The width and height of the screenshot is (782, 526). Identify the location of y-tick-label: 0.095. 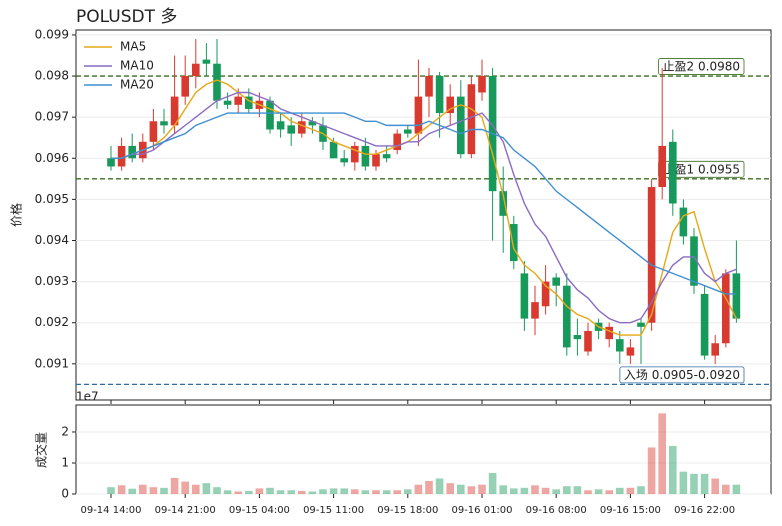
(52, 199).